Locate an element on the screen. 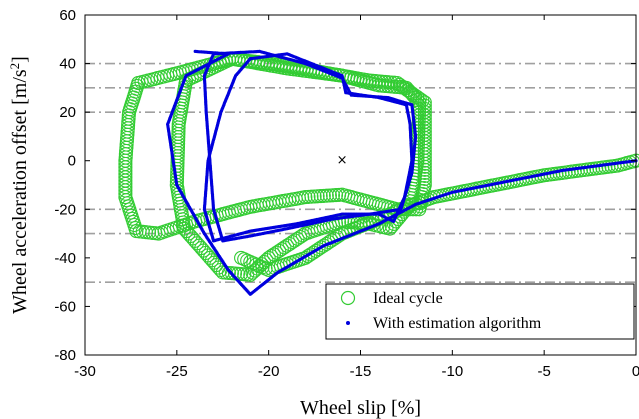  x-tick-label: -25 is located at coordinates (177, 371).